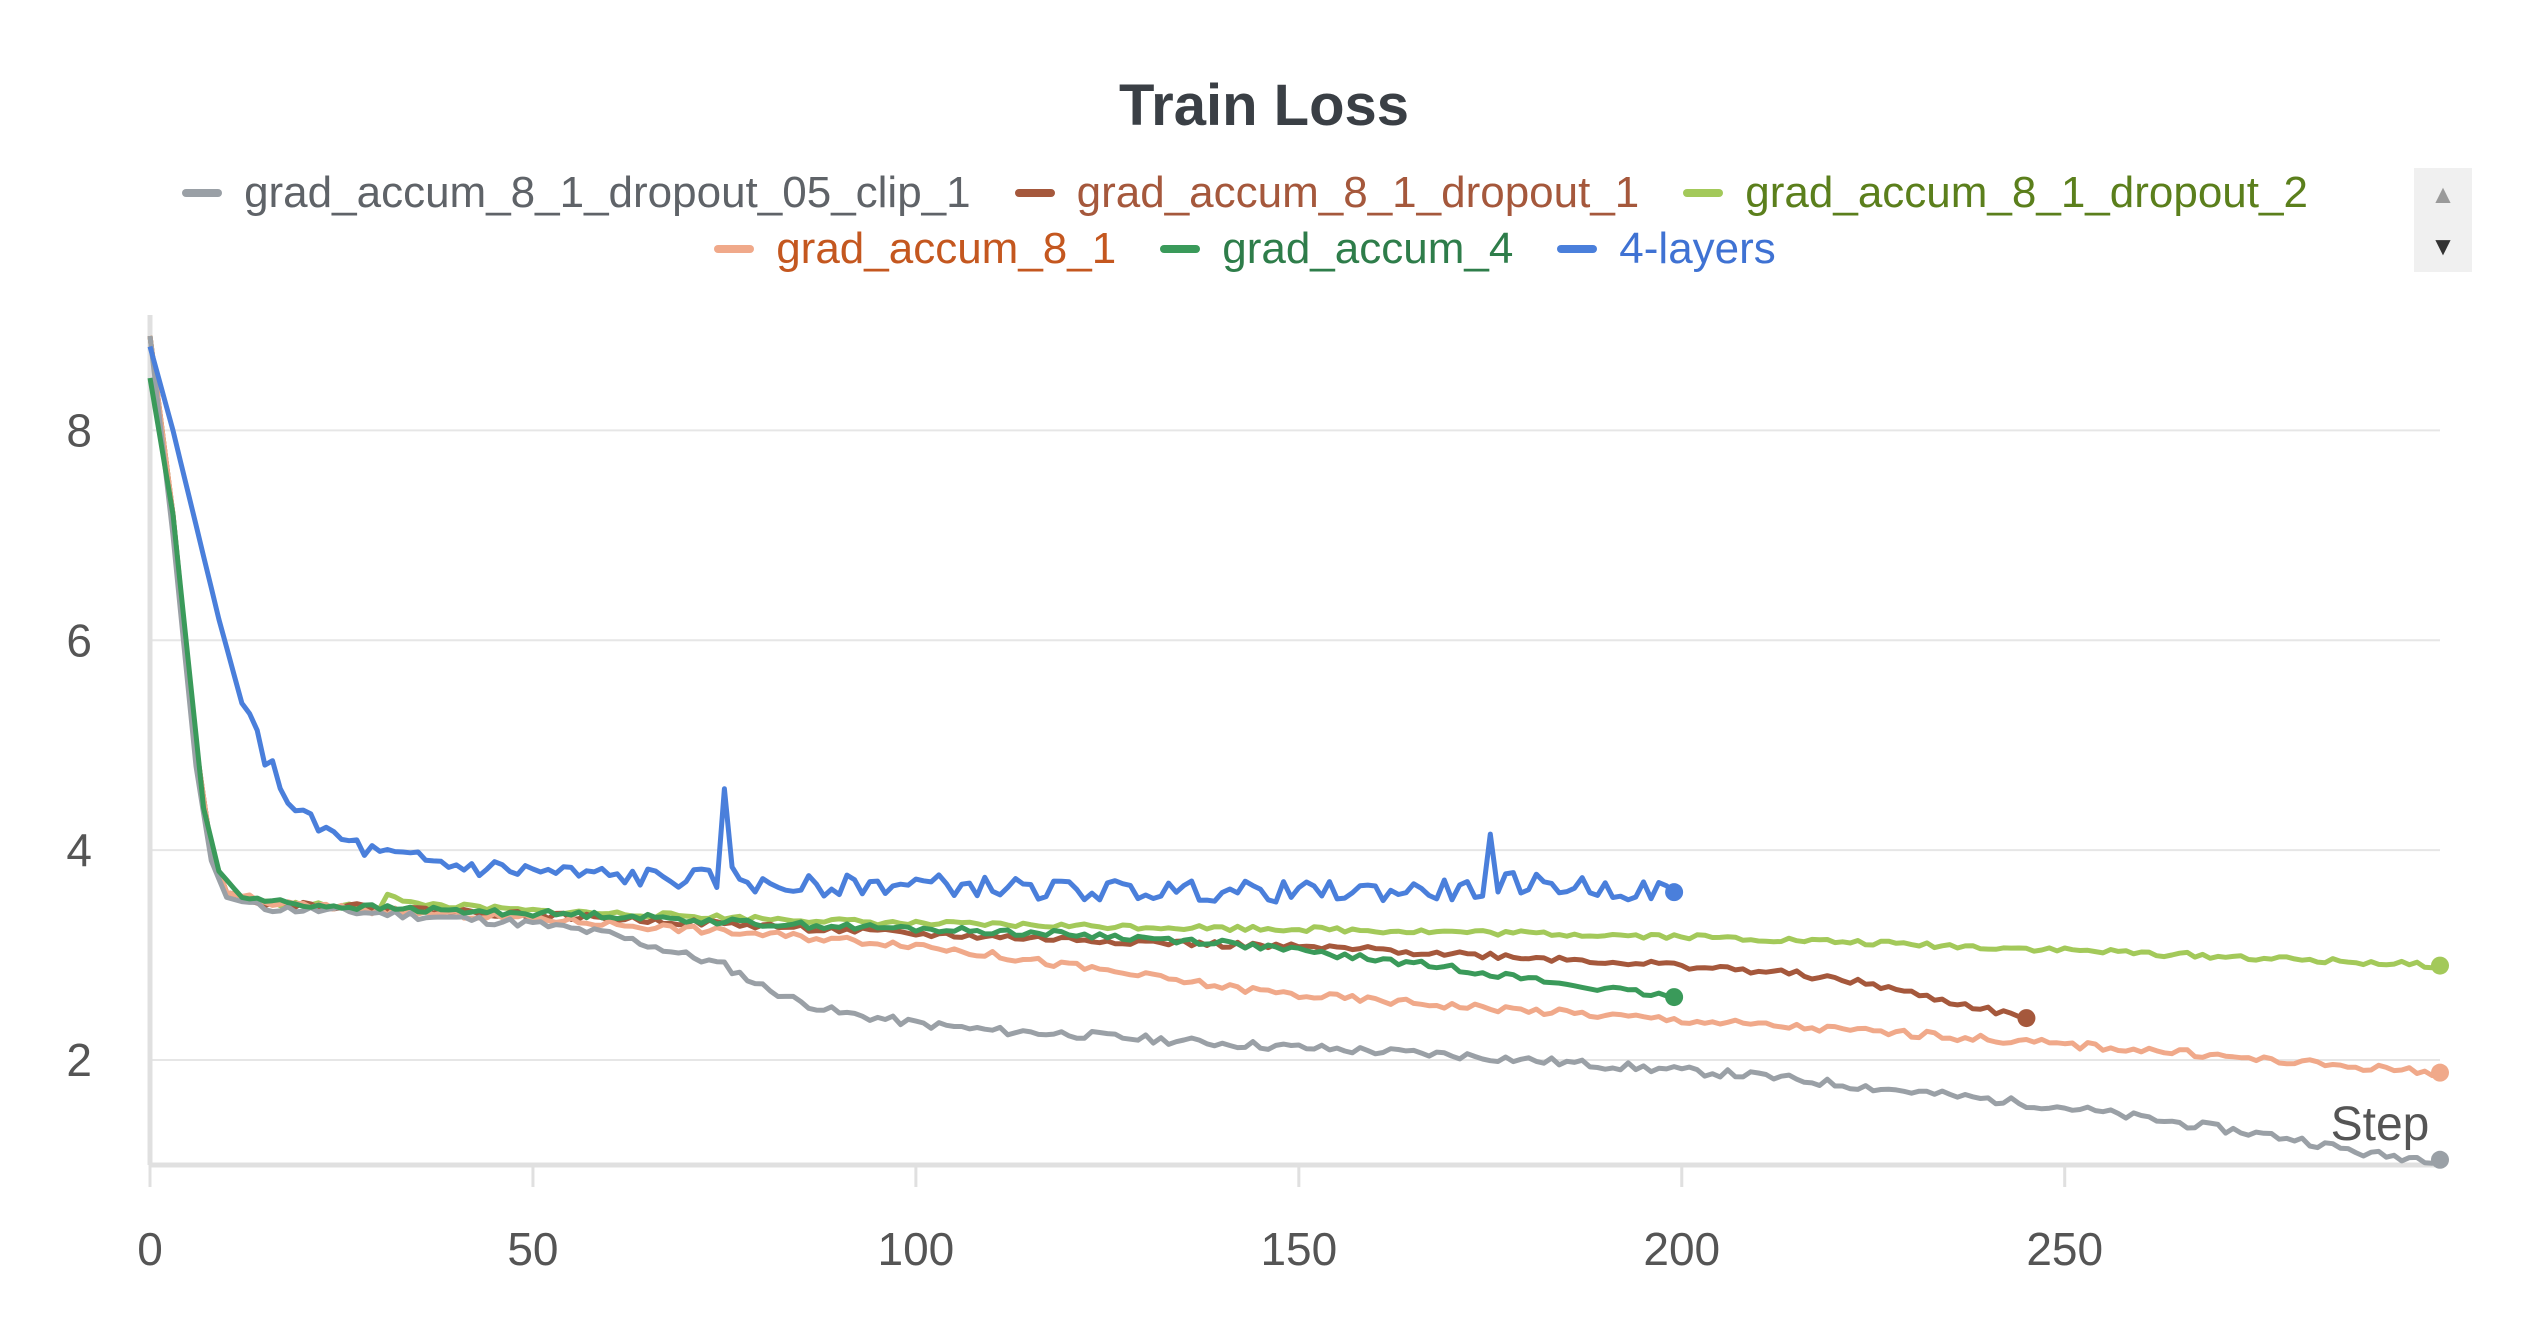  What do you see at coordinates (2380, 1124) in the screenshot?
I see `x-axis-label: Step` at bounding box center [2380, 1124].